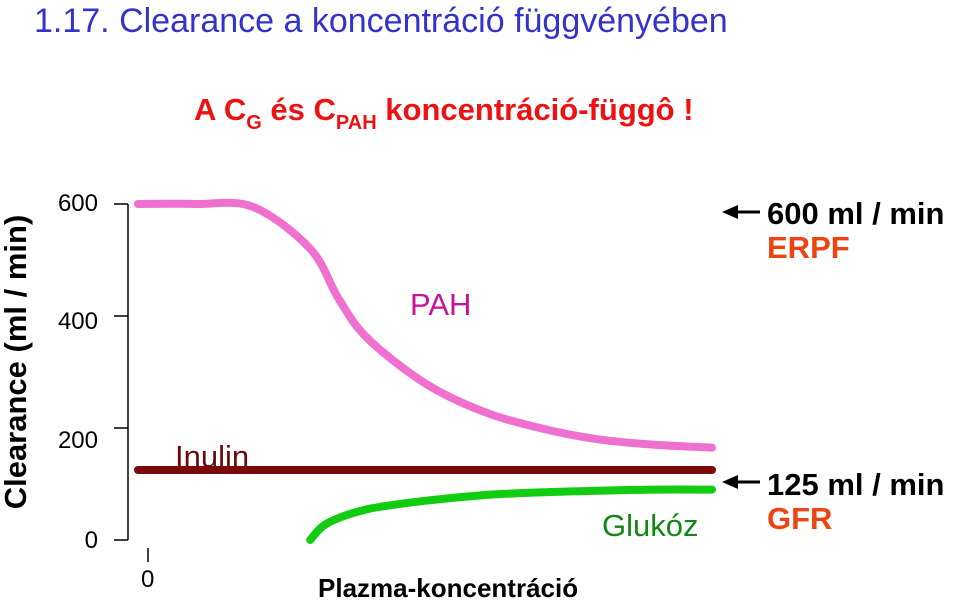 The height and width of the screenshot is (604, 960). Describe the element at coordinates (131, 382) in the screenshot. I see `chart-axes` at that location.